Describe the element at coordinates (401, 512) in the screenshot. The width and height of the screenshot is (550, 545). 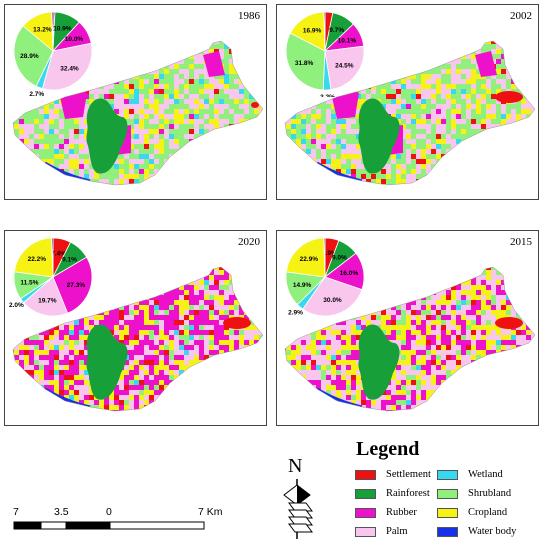
I see `legend-label: Rubber` at that location.